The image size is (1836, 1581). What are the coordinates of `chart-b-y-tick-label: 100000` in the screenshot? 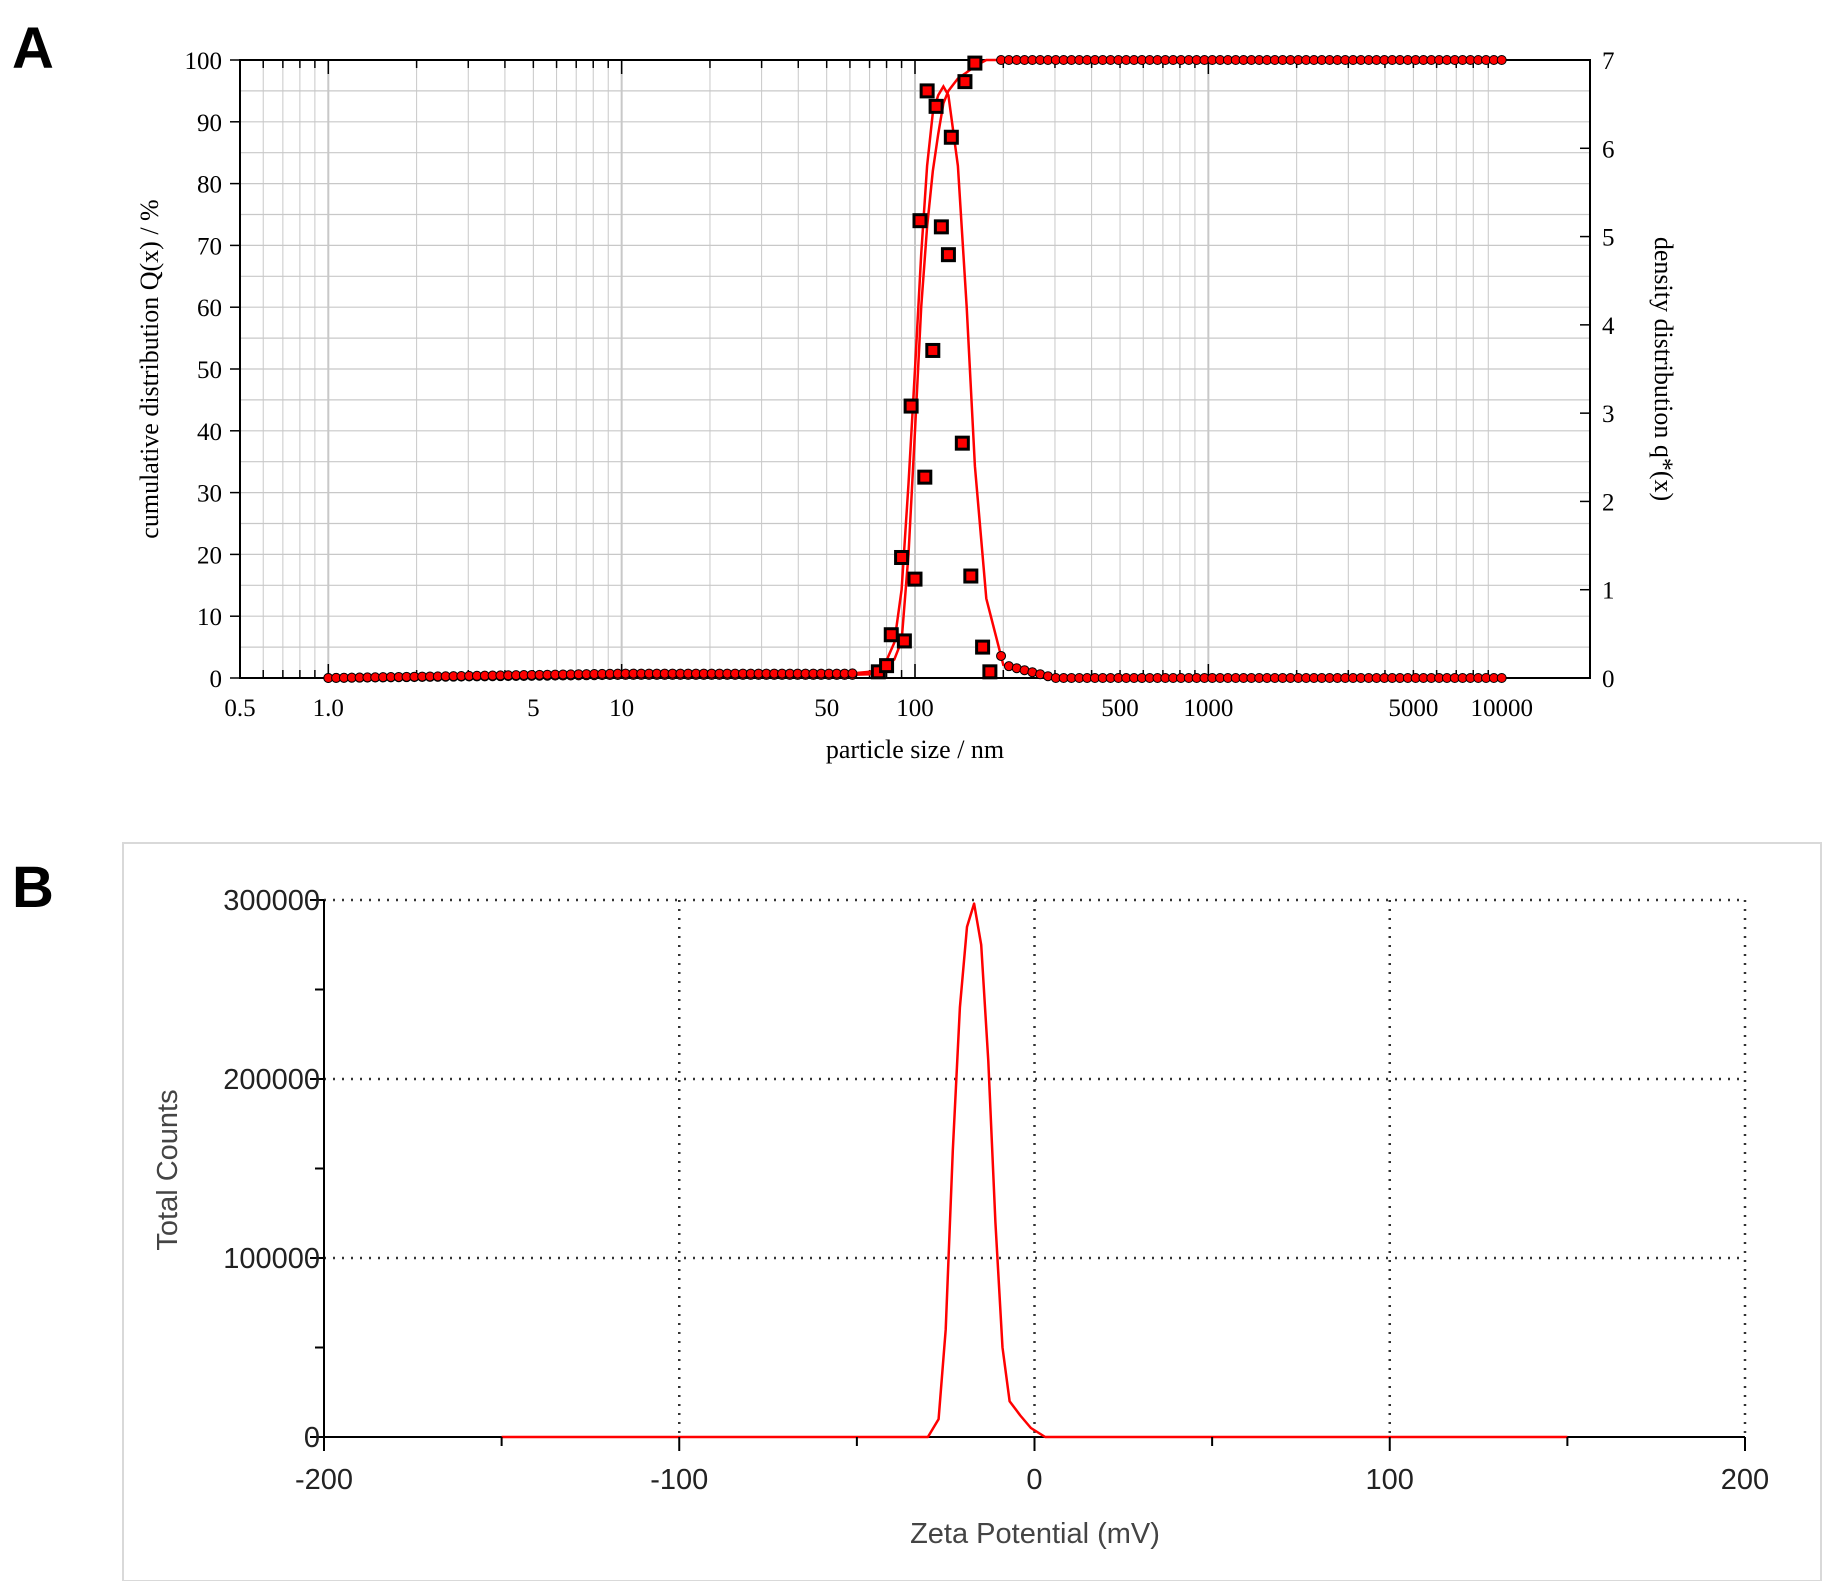 It's located at (271, 1259).